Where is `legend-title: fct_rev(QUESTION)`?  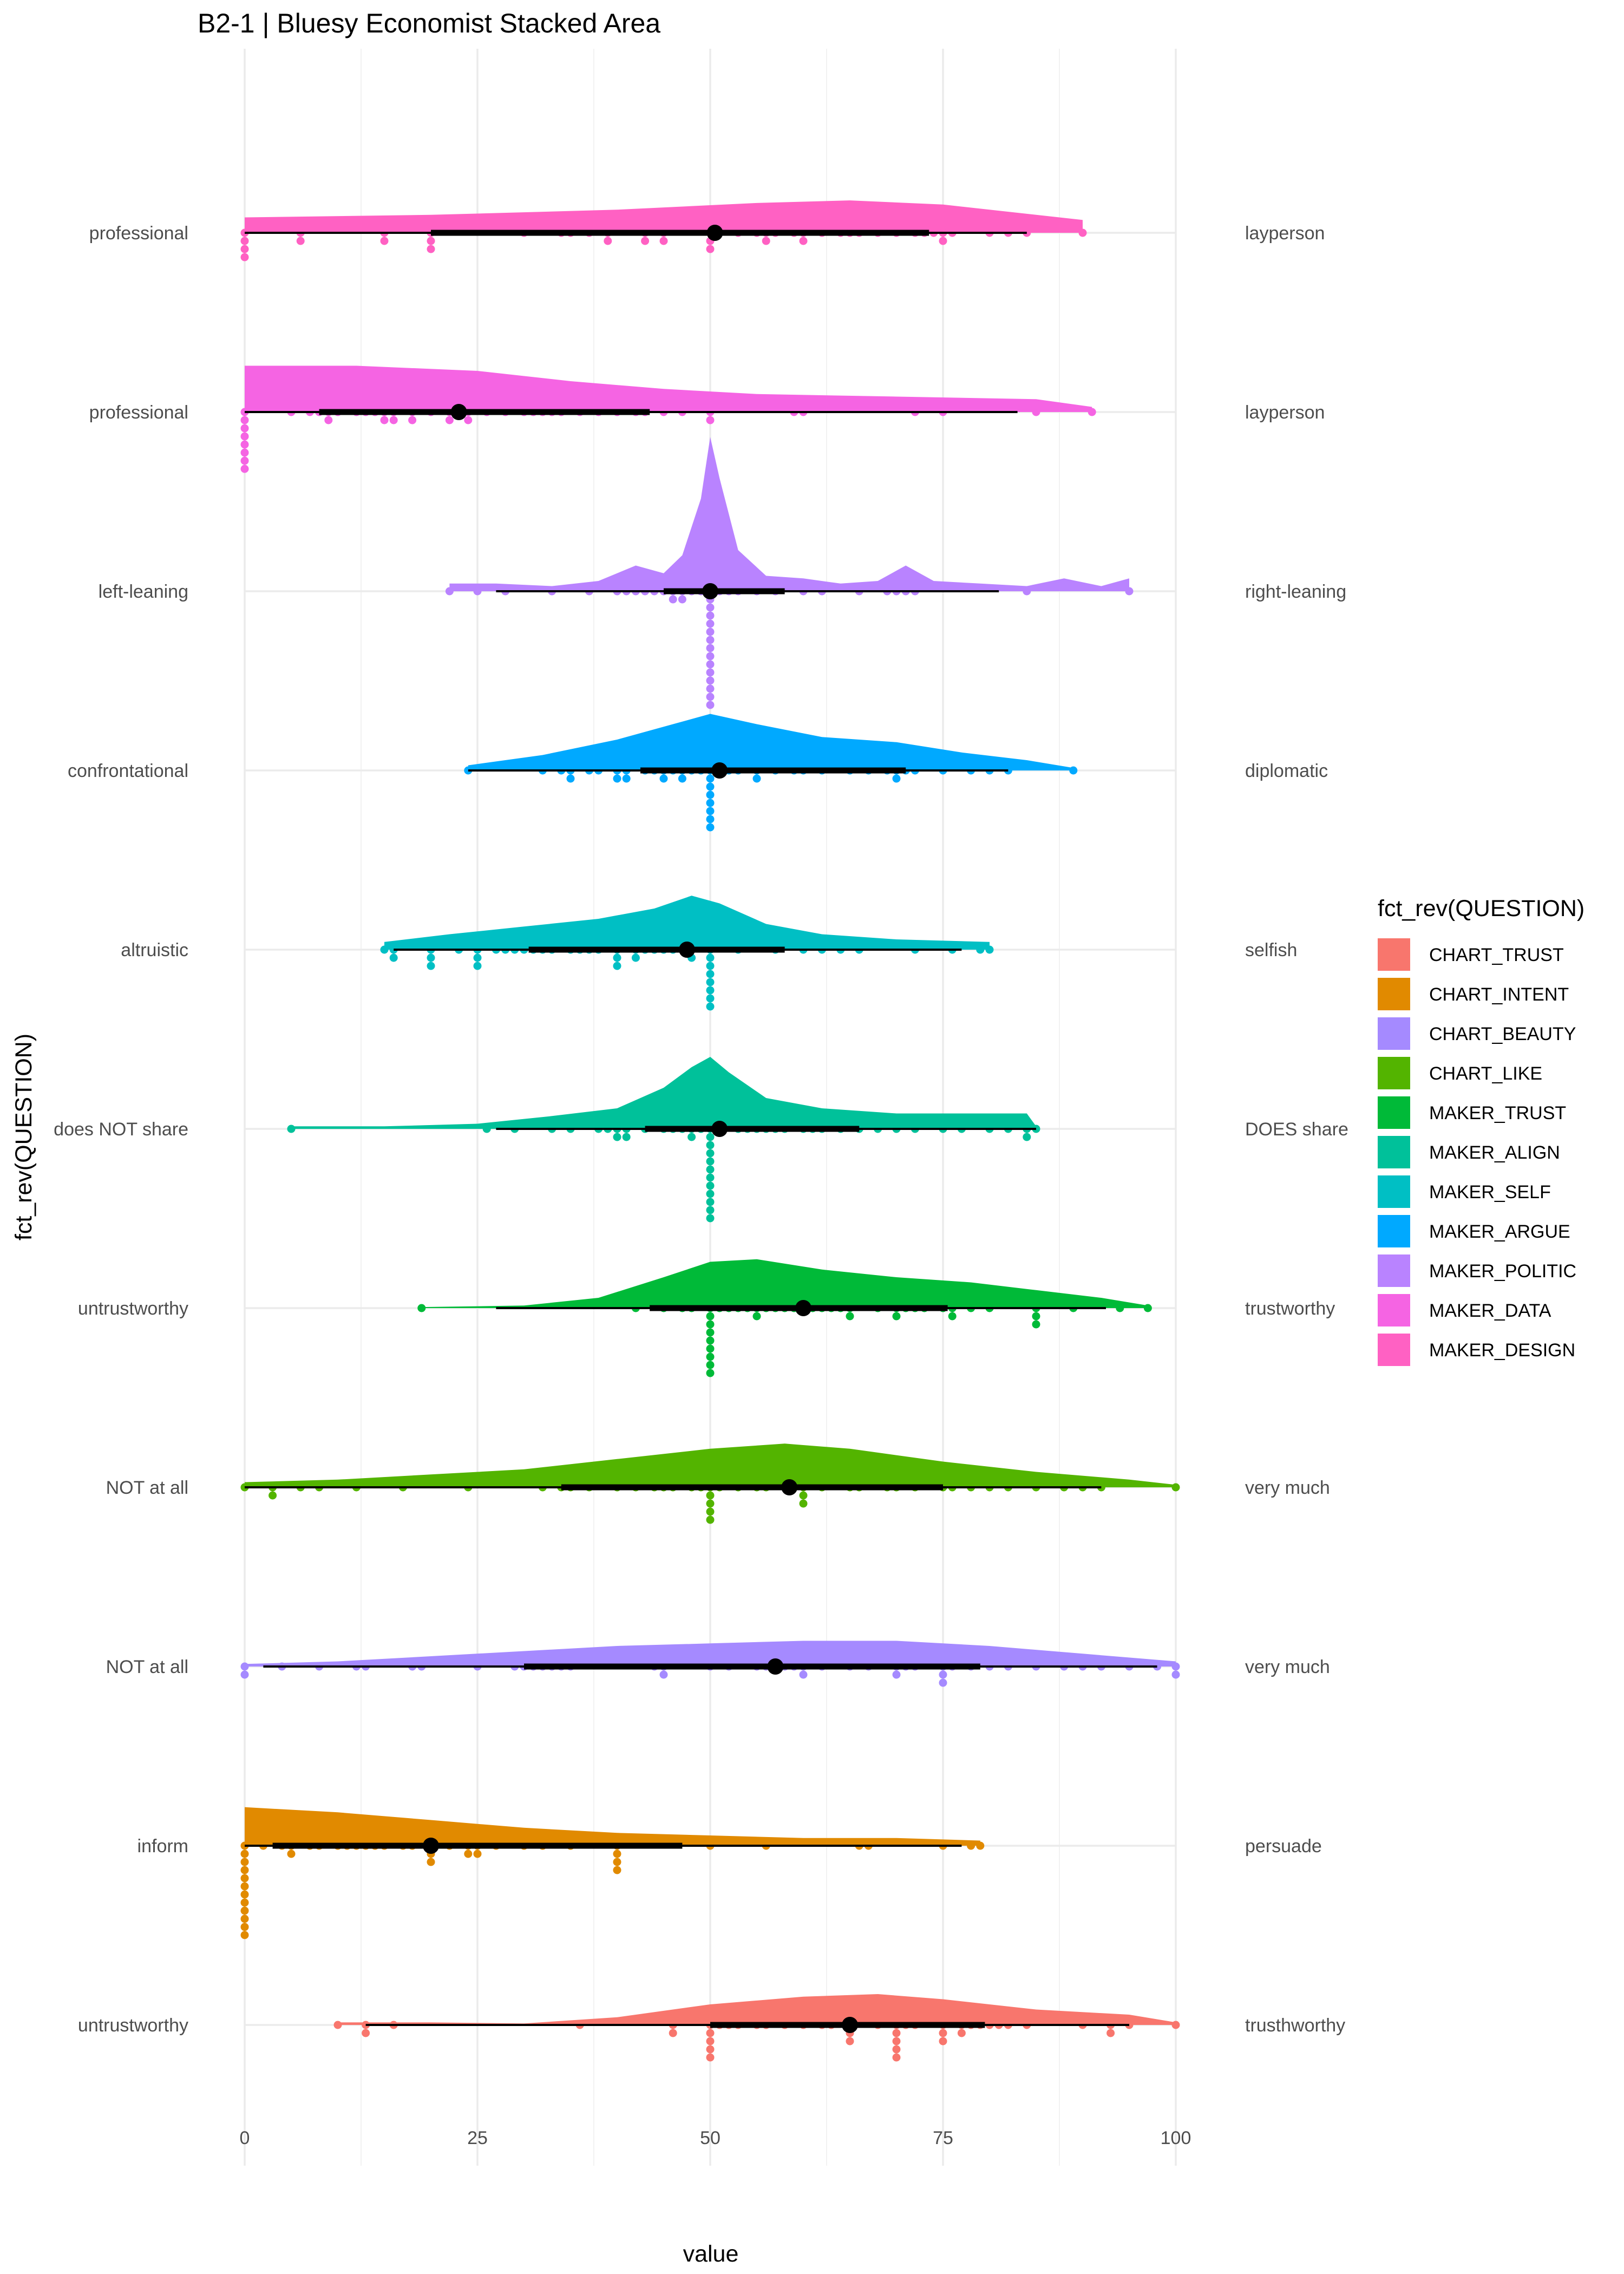
legend-title: fct_rev(QUESTION) is located at coordinates (1481, 909).